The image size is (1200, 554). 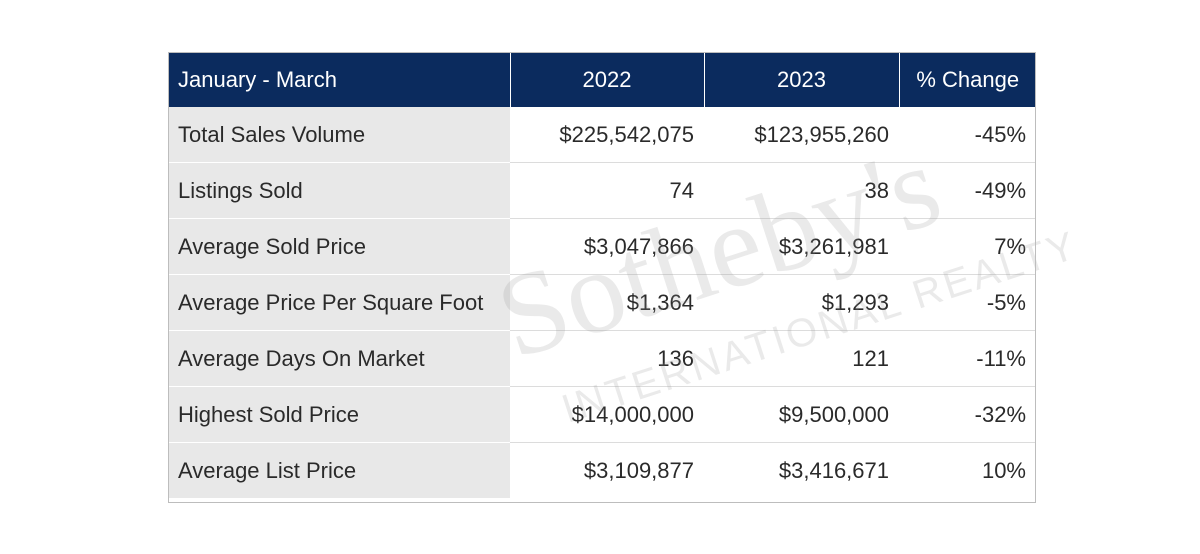 I want to click on value-2022: $3,109,877, so click(x=607, y=470).